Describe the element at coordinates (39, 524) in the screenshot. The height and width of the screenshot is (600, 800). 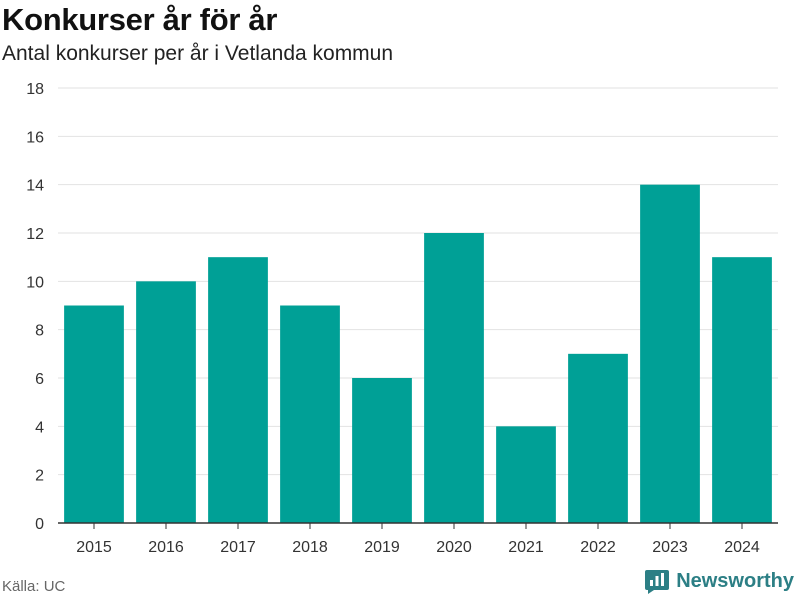
I see `y-tick-label: 0` at that location.